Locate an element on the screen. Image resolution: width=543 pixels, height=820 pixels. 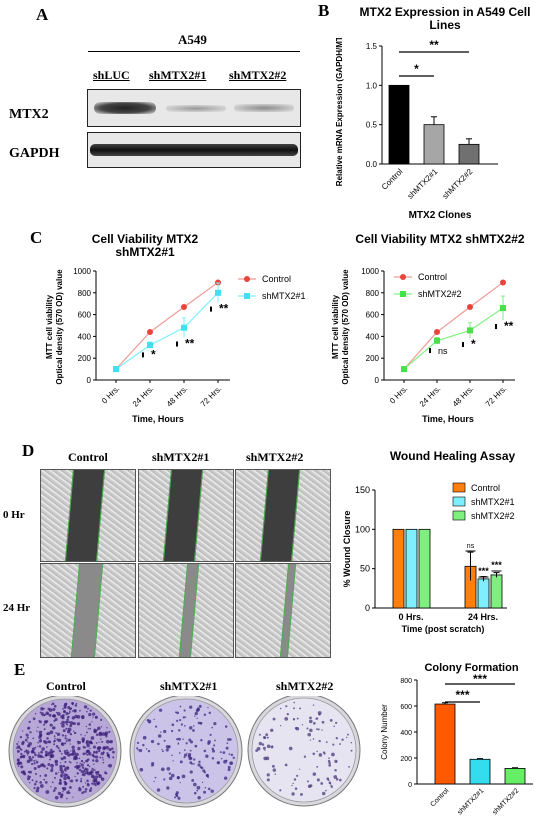
chart-c1-sig-label: ** is located at coordinates (190, 343).